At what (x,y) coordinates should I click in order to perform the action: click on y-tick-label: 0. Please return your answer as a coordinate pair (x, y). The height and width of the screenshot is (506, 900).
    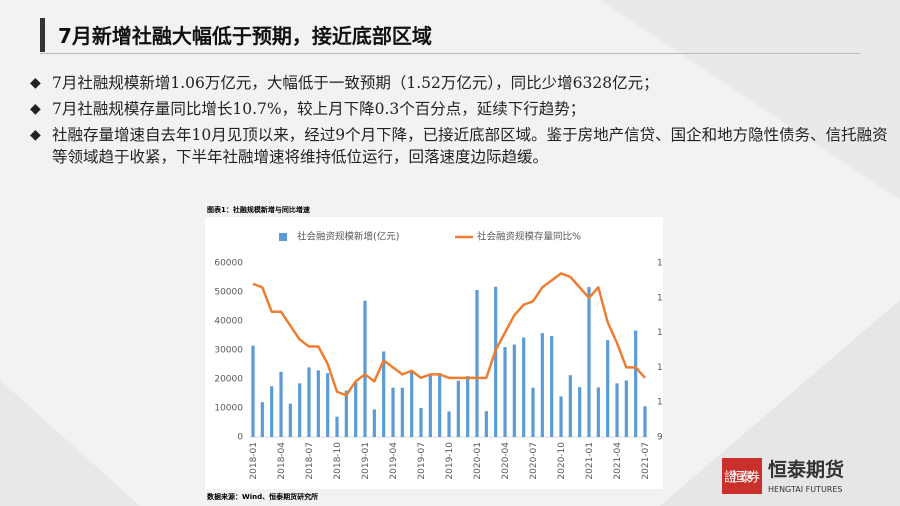
    Looking at the image, I should click on (240, 438).